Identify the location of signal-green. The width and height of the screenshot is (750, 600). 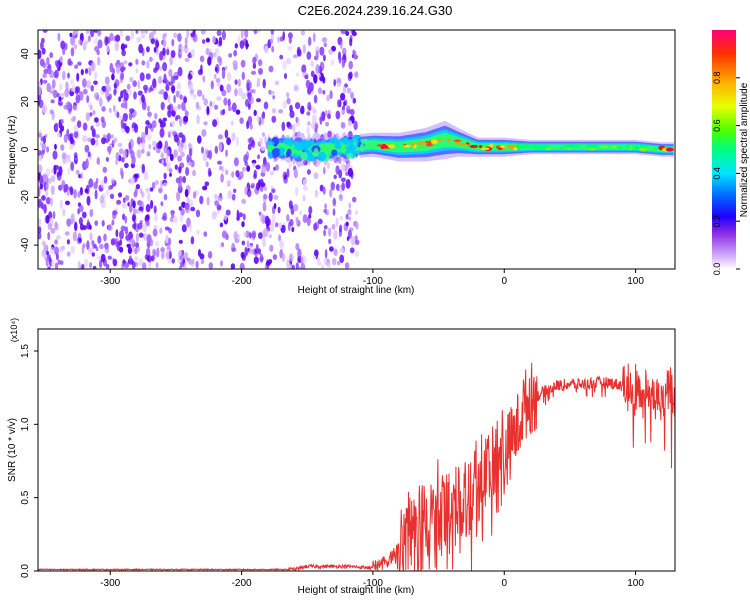
(470, 144).